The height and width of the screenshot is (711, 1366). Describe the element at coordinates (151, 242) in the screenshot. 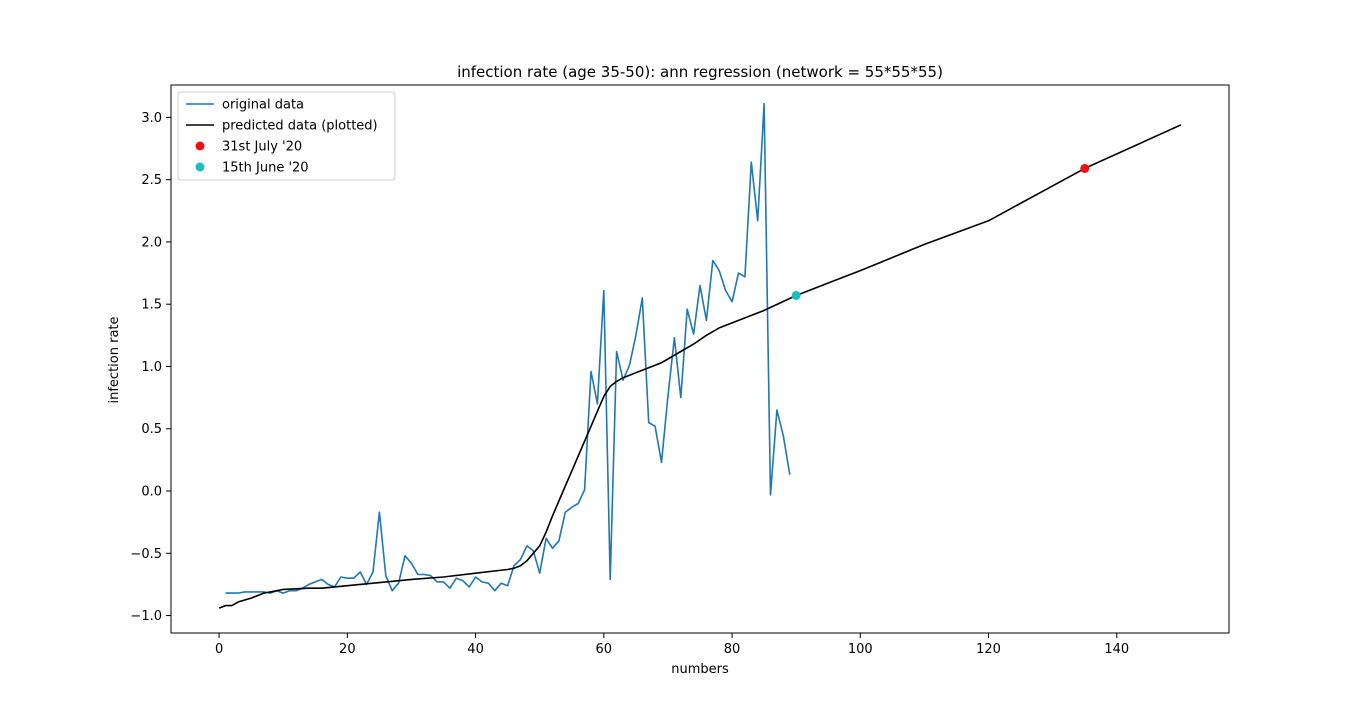

I see `y-tick-label: 2.0` at that location.